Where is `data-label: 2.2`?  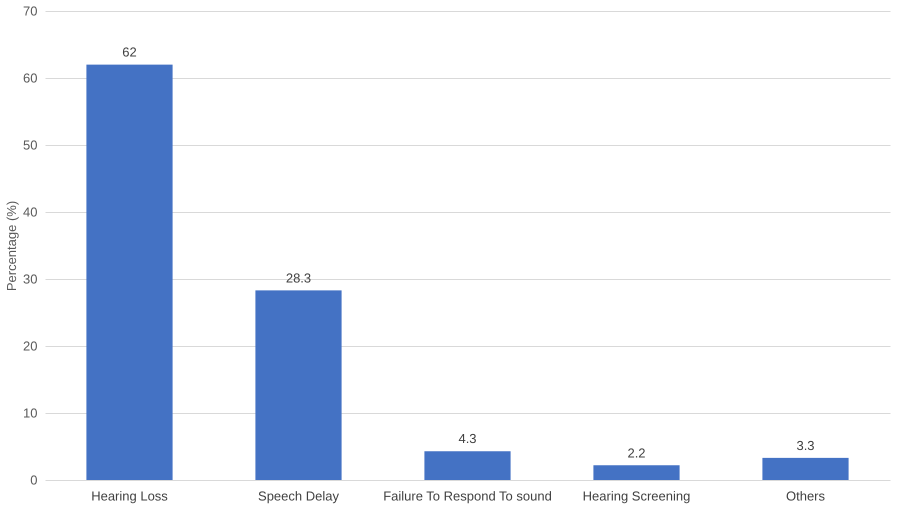 data-label: 2.2 is located at coordinates (636, 452).